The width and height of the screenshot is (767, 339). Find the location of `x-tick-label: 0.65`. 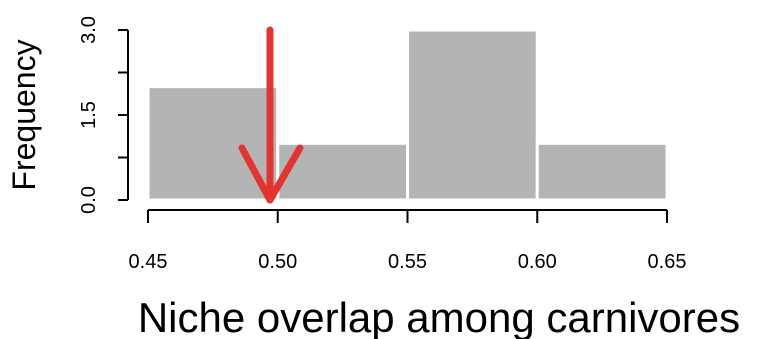

x-tick-label: 0.65 is located at coordinates (667, 262).